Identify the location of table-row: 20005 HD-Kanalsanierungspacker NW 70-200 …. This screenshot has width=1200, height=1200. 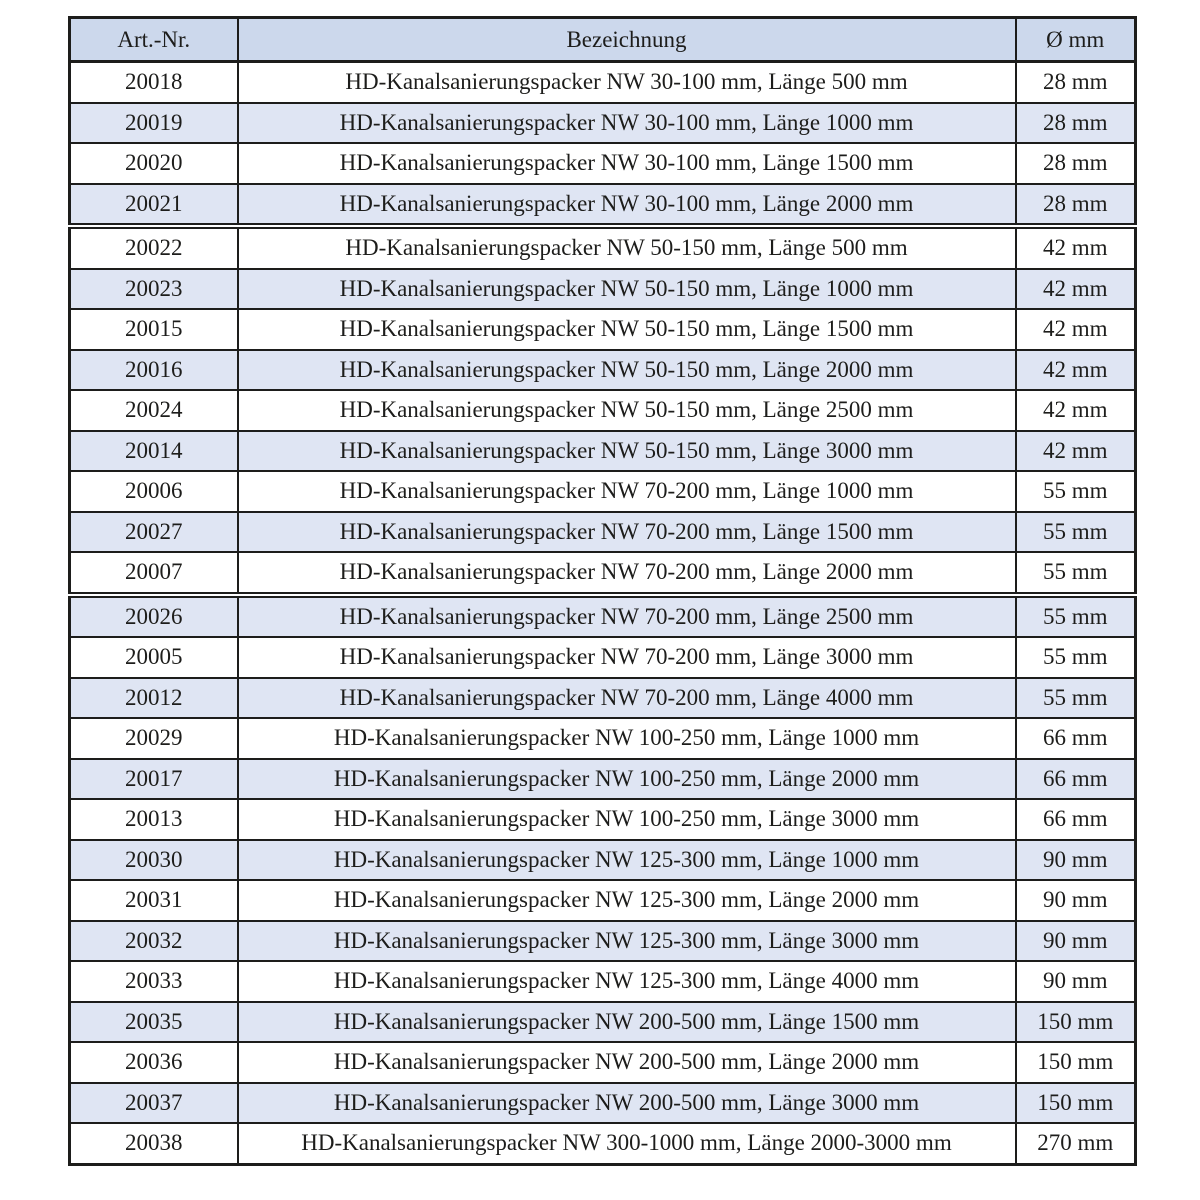
(602, 657).